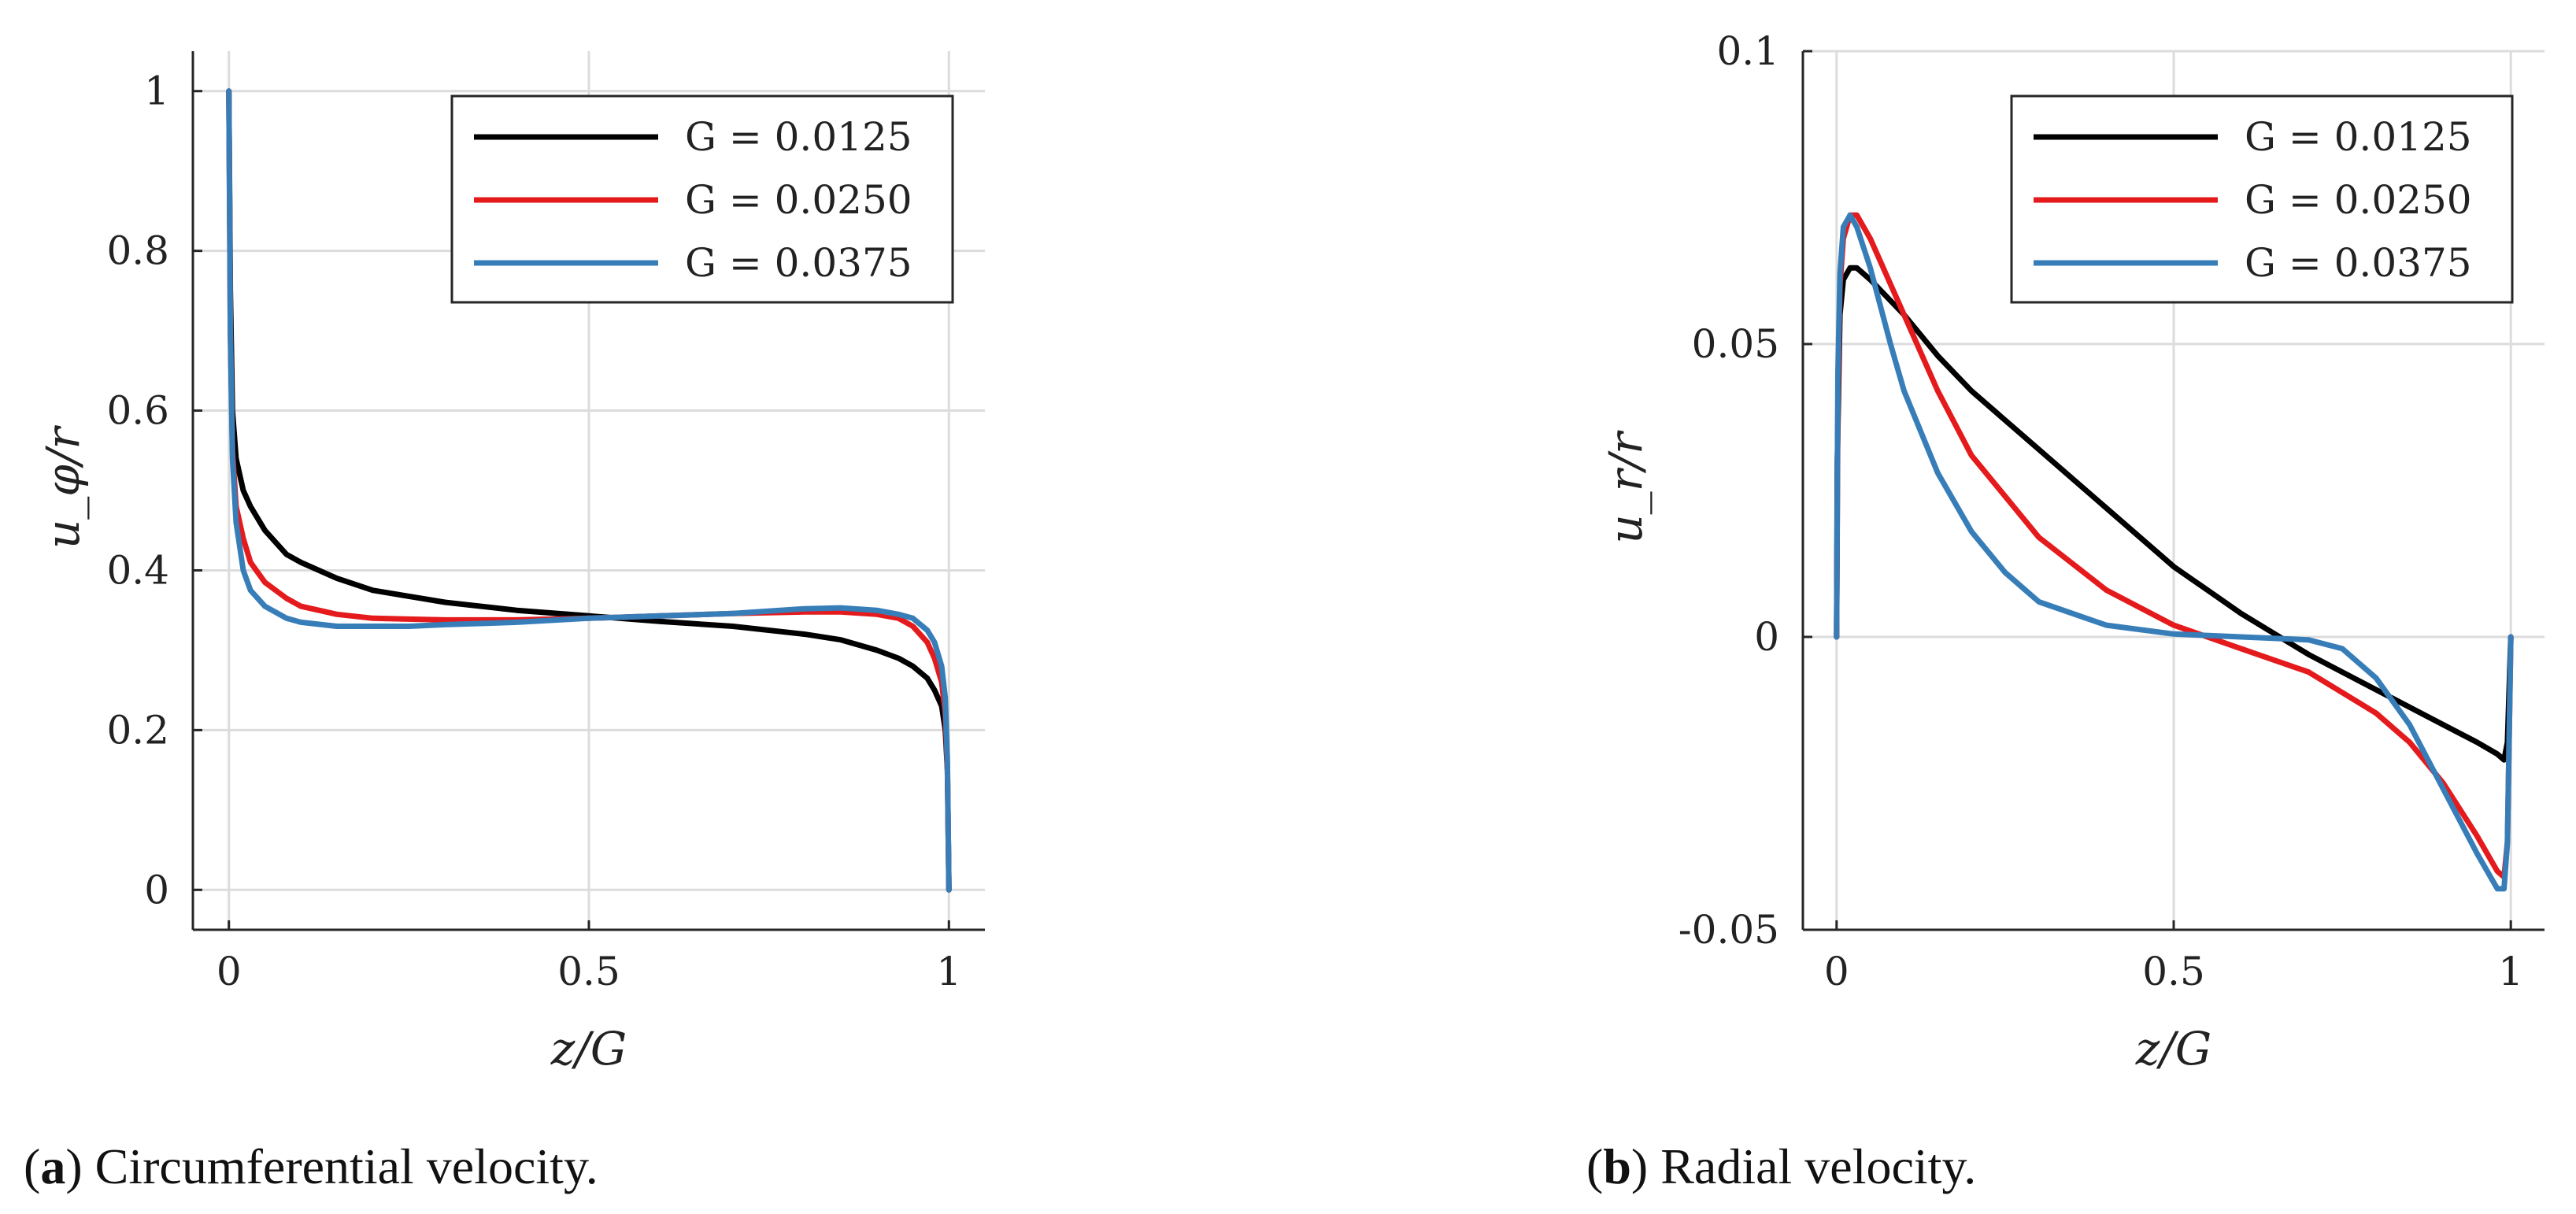 The image size is (2576, 1214). Describe the element at coordinates (588, 1048) in the screenshot. I see `panel-a-xlabel: z/G` at that location.